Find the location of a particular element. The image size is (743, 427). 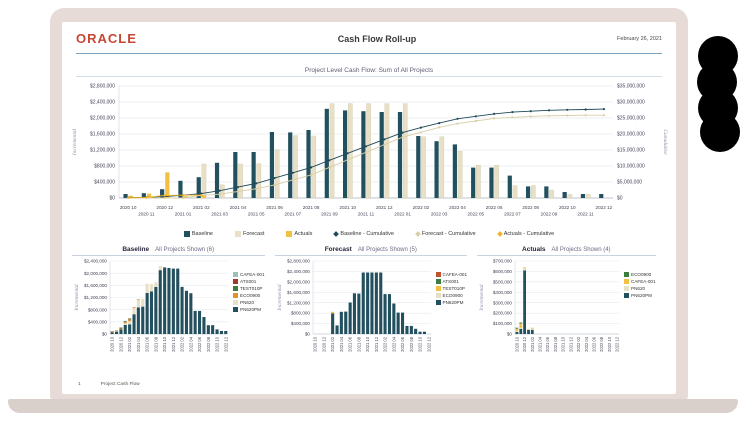

baseline-chart-header: Baseline All Projects Shown (6) is located at coordinates (168, 251).